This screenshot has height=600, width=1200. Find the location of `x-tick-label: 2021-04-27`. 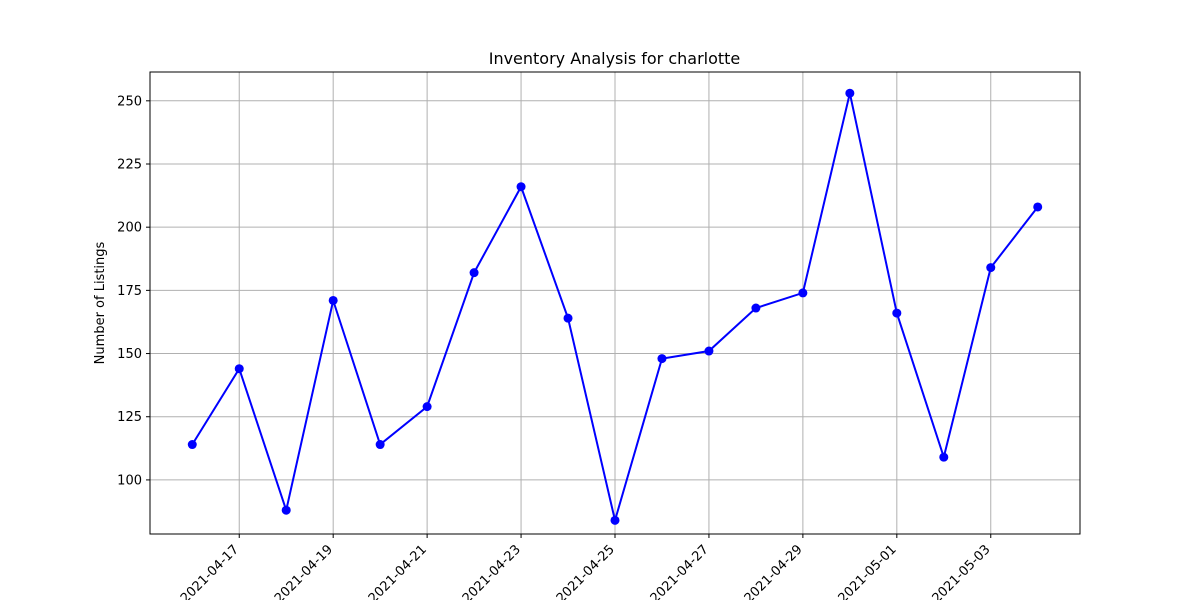

x-tick-label: 2021-04-27 is located at coordinates (680, 571).